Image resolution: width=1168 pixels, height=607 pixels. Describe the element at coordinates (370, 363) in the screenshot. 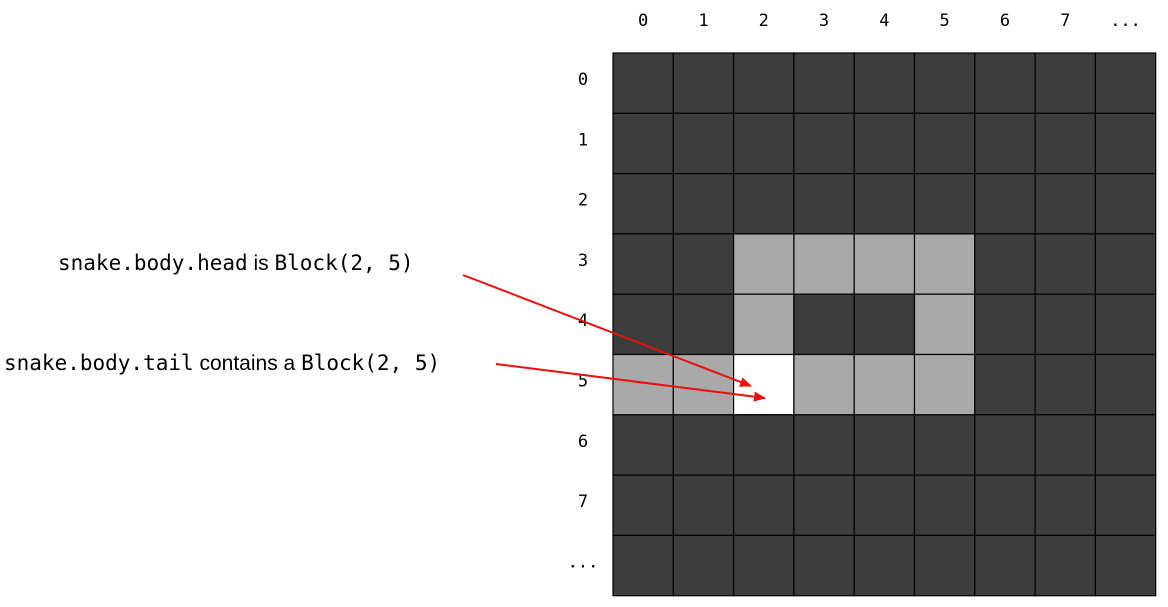

I see `annotation-tail-block: Block(2, 5)` at that location.